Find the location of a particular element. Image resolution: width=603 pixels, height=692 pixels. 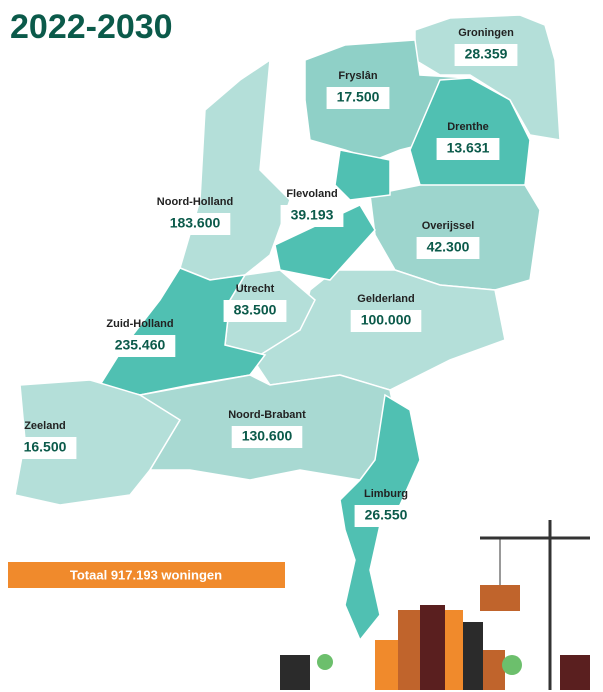

province-name: Noord-Brabant is located at coordinates (267, 415).